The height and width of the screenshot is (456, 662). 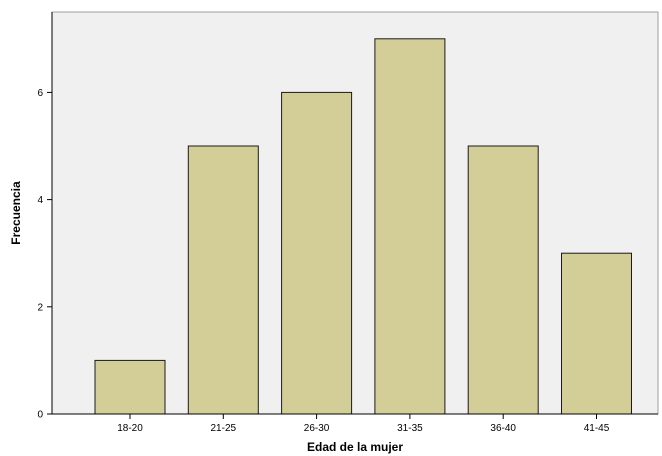 What do you see at coordinates (355, 423) in the screenshot?
I see `x-axis: 18-20 21-25 26-30 31-35 36-40 41-45` at bounding box center [355, 423].